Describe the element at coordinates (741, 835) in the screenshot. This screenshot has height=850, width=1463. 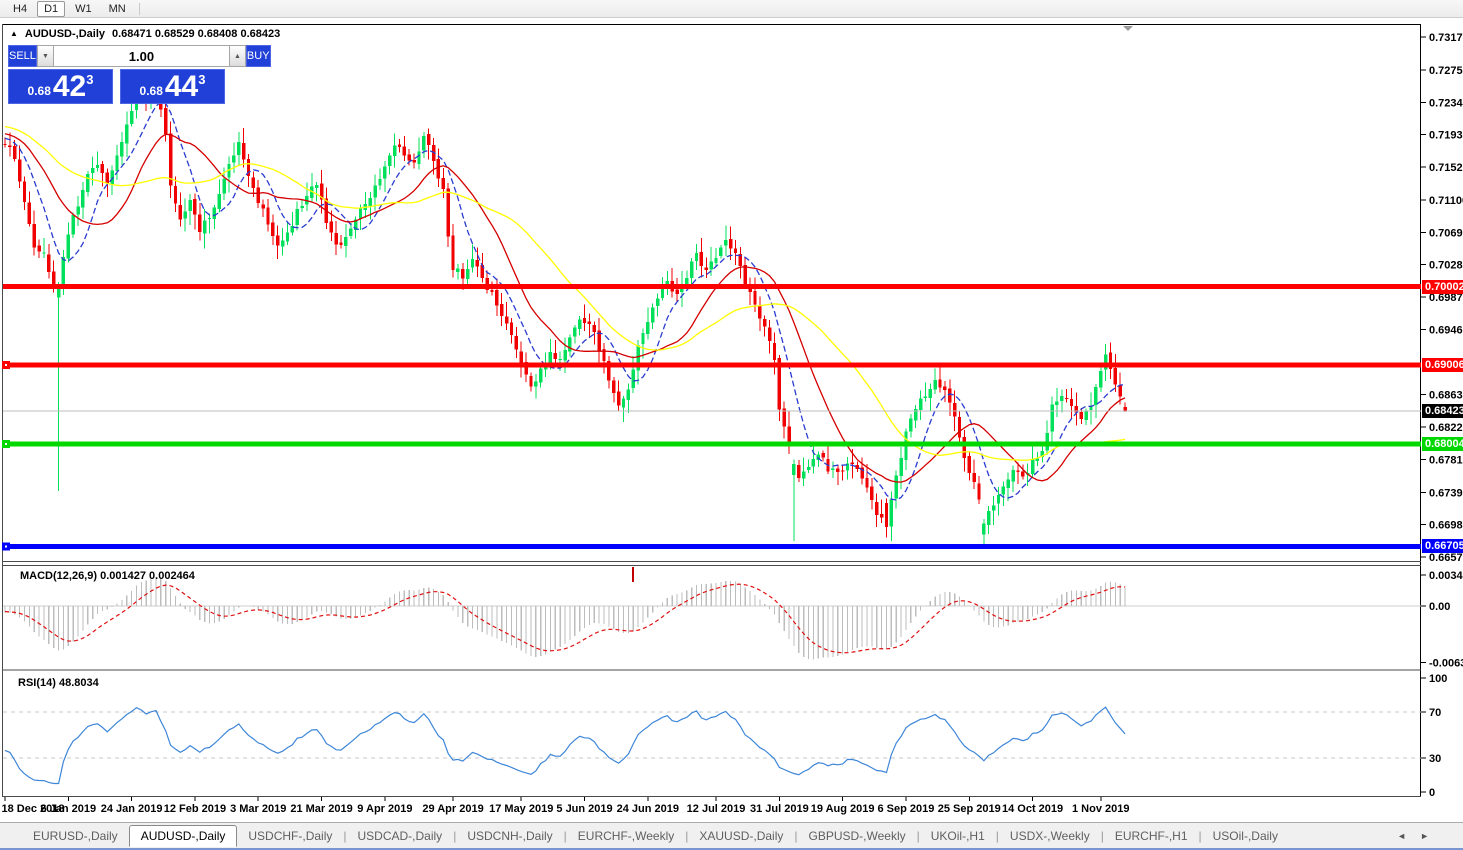
I see `chart-tab-xauusd-daily: XAUUSD-,Daily` at that location.